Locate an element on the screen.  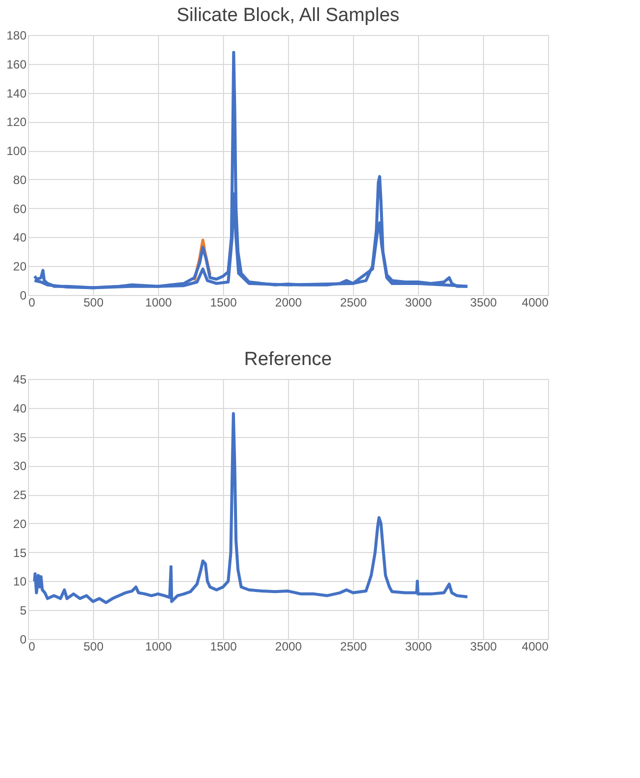
y-tick-label: 140 is located at coordinates (16, 93).